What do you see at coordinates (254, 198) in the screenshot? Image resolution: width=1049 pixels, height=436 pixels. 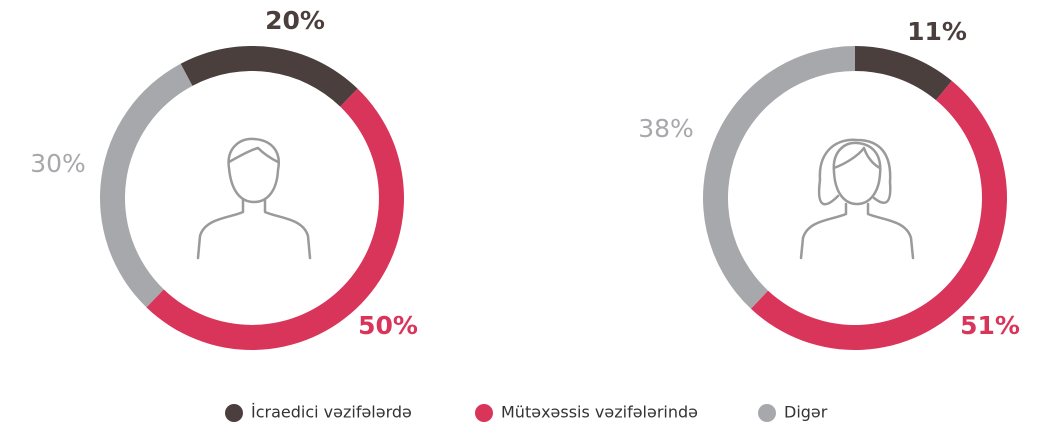 I see `man-icon` at bounding box center [254, 198].